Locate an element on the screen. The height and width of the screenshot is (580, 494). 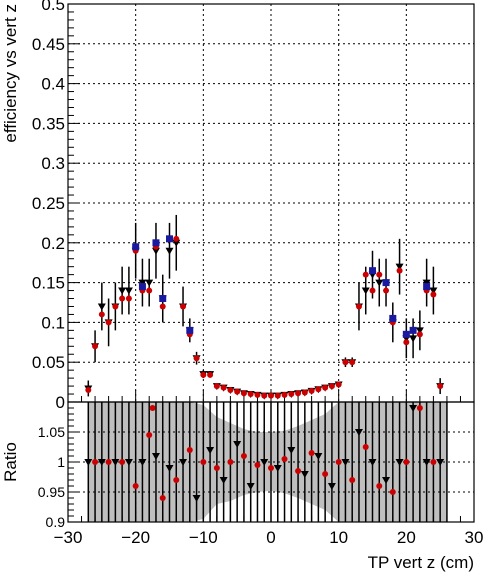
main-y-tick-label: 0.1 is located at coordinates (53, 322).